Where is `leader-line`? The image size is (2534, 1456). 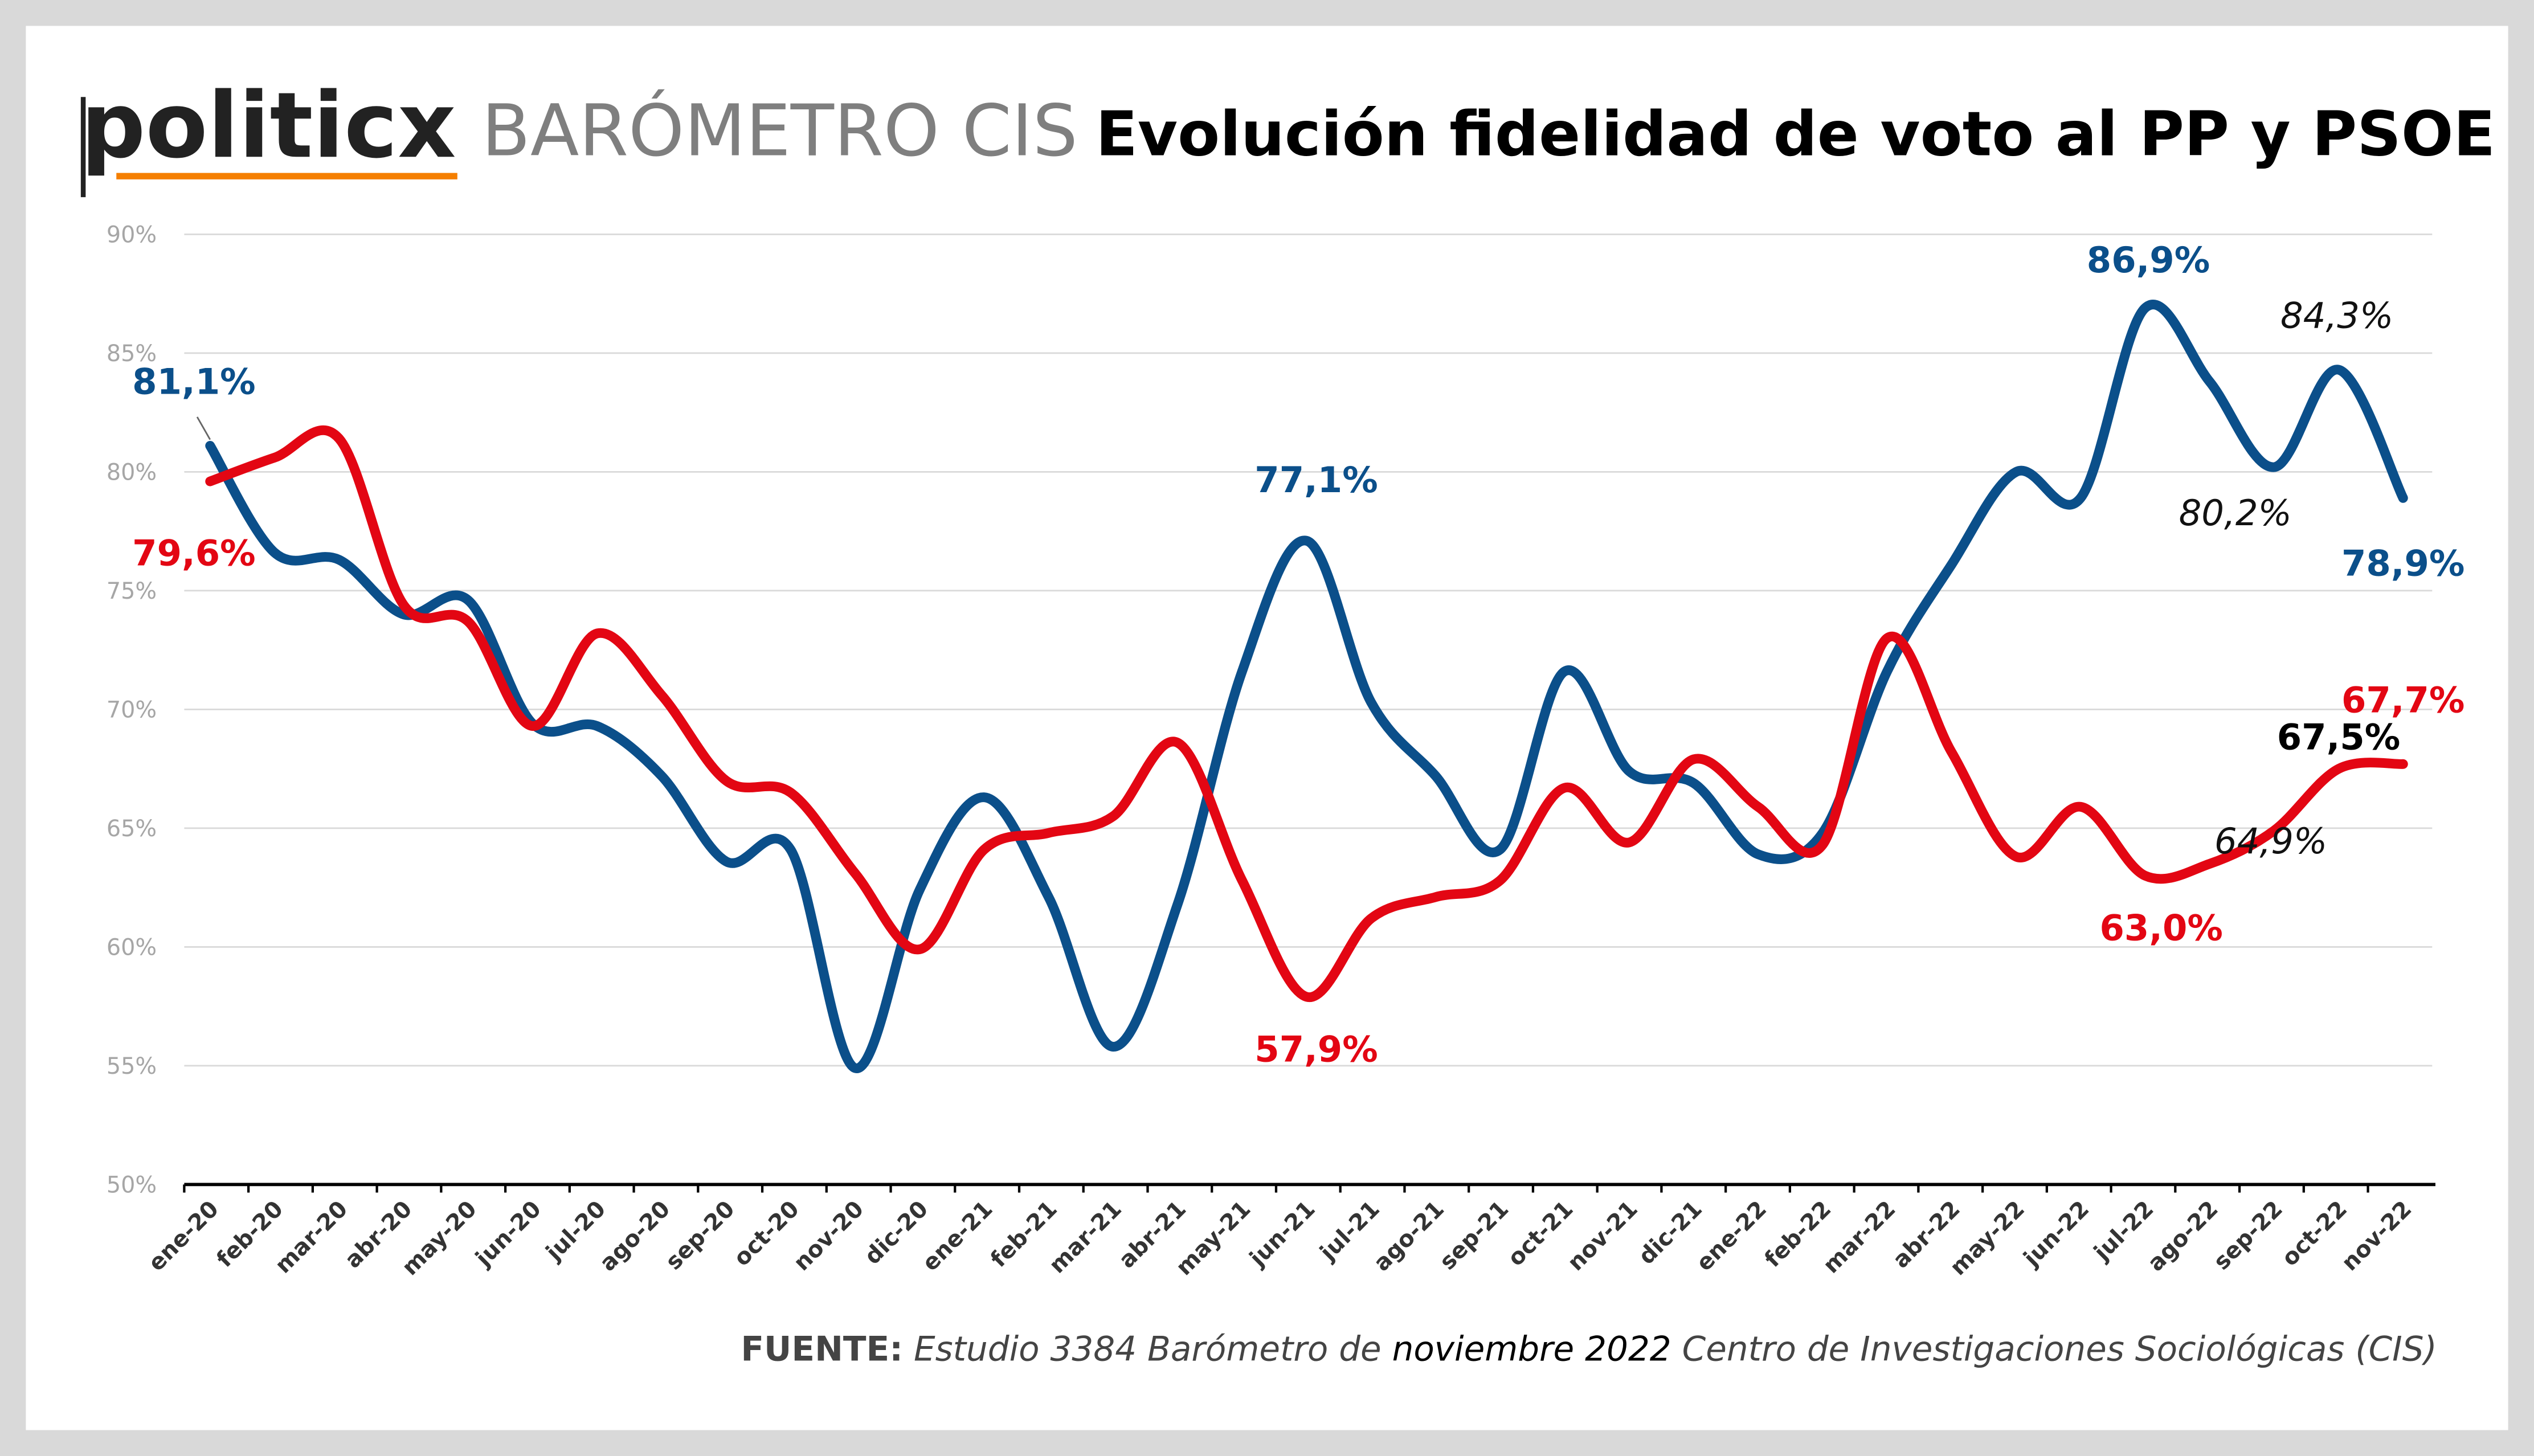
leader-line is located at coordinates (203, 428).